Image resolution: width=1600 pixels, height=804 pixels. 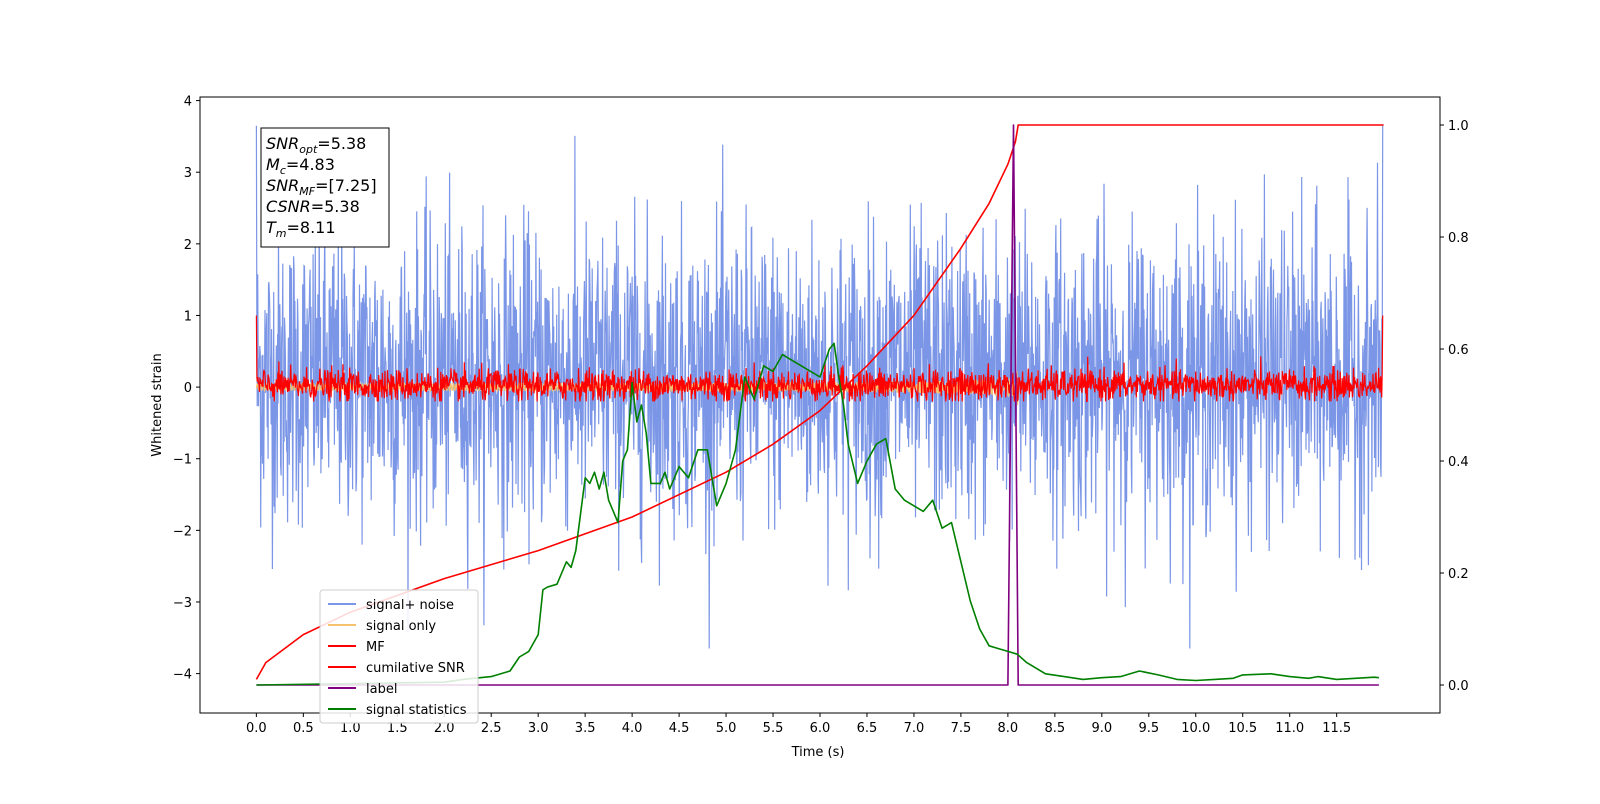 I want to click on x-tick-label: 3.0, so click(x=538, y=728).